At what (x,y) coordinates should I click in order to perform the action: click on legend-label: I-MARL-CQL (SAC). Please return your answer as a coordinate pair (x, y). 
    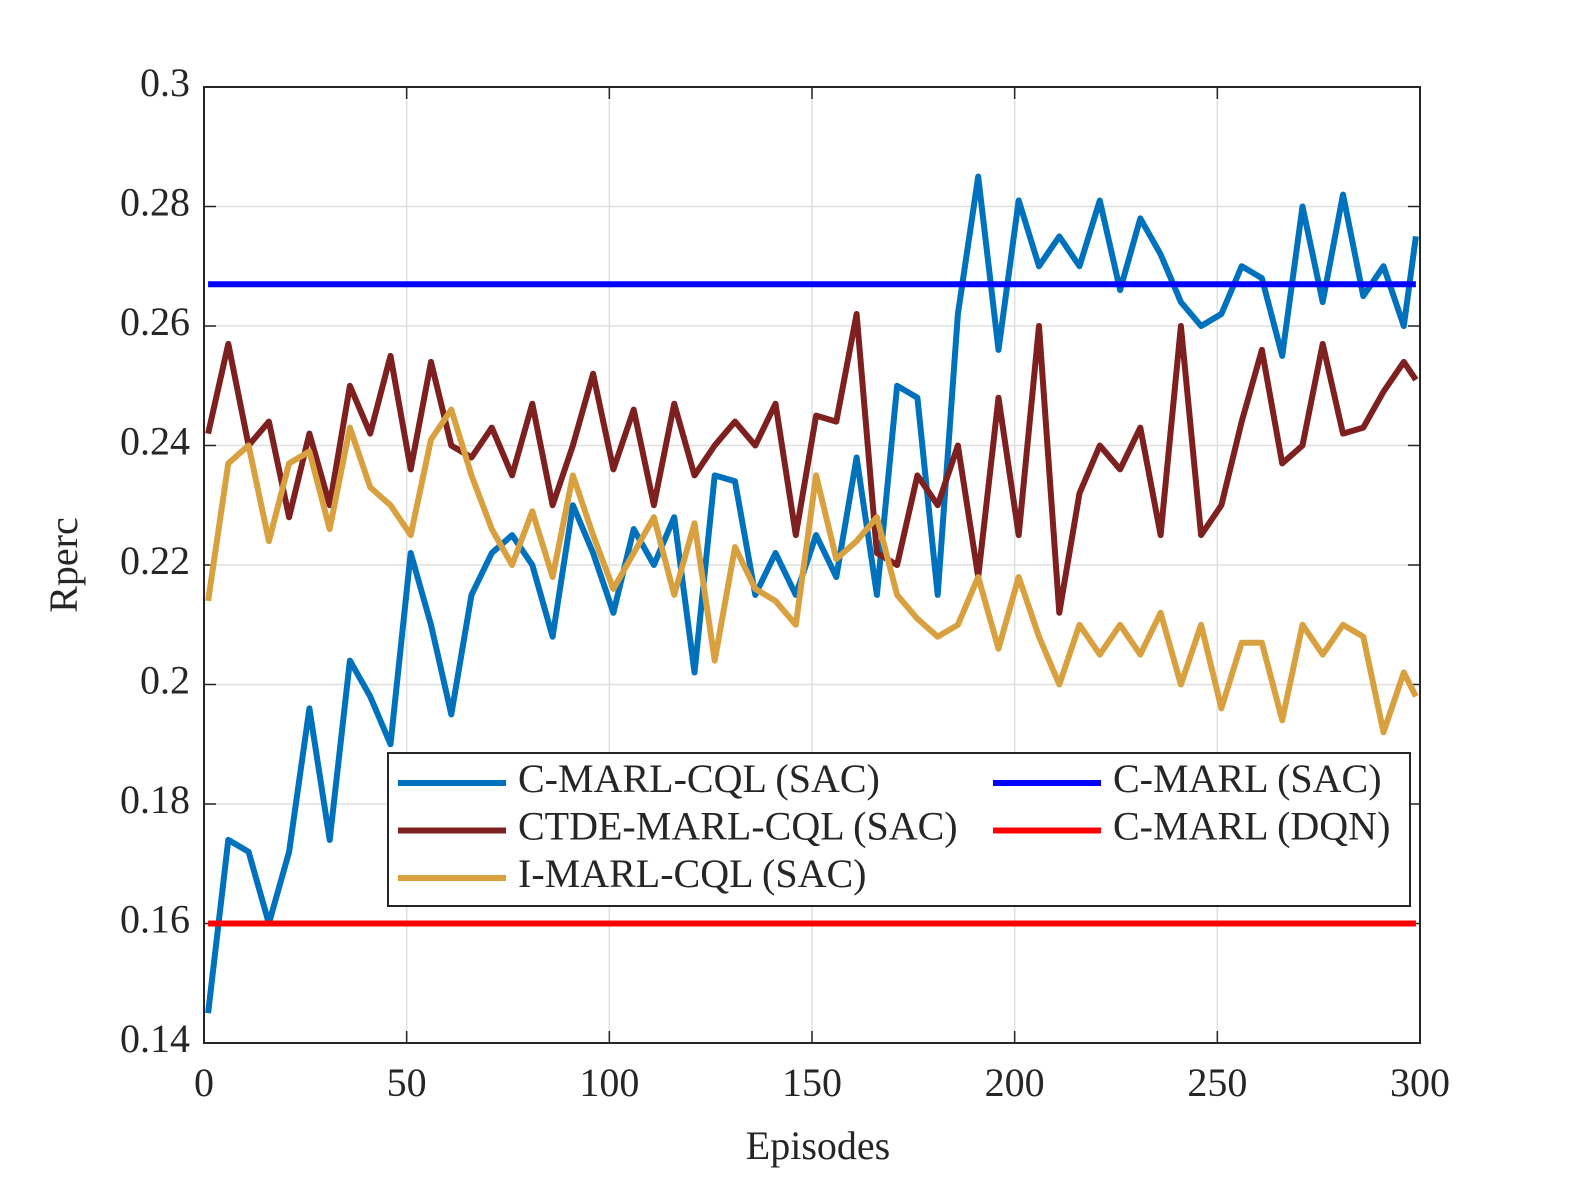
    Looking at the image, I should click on (692, 873).